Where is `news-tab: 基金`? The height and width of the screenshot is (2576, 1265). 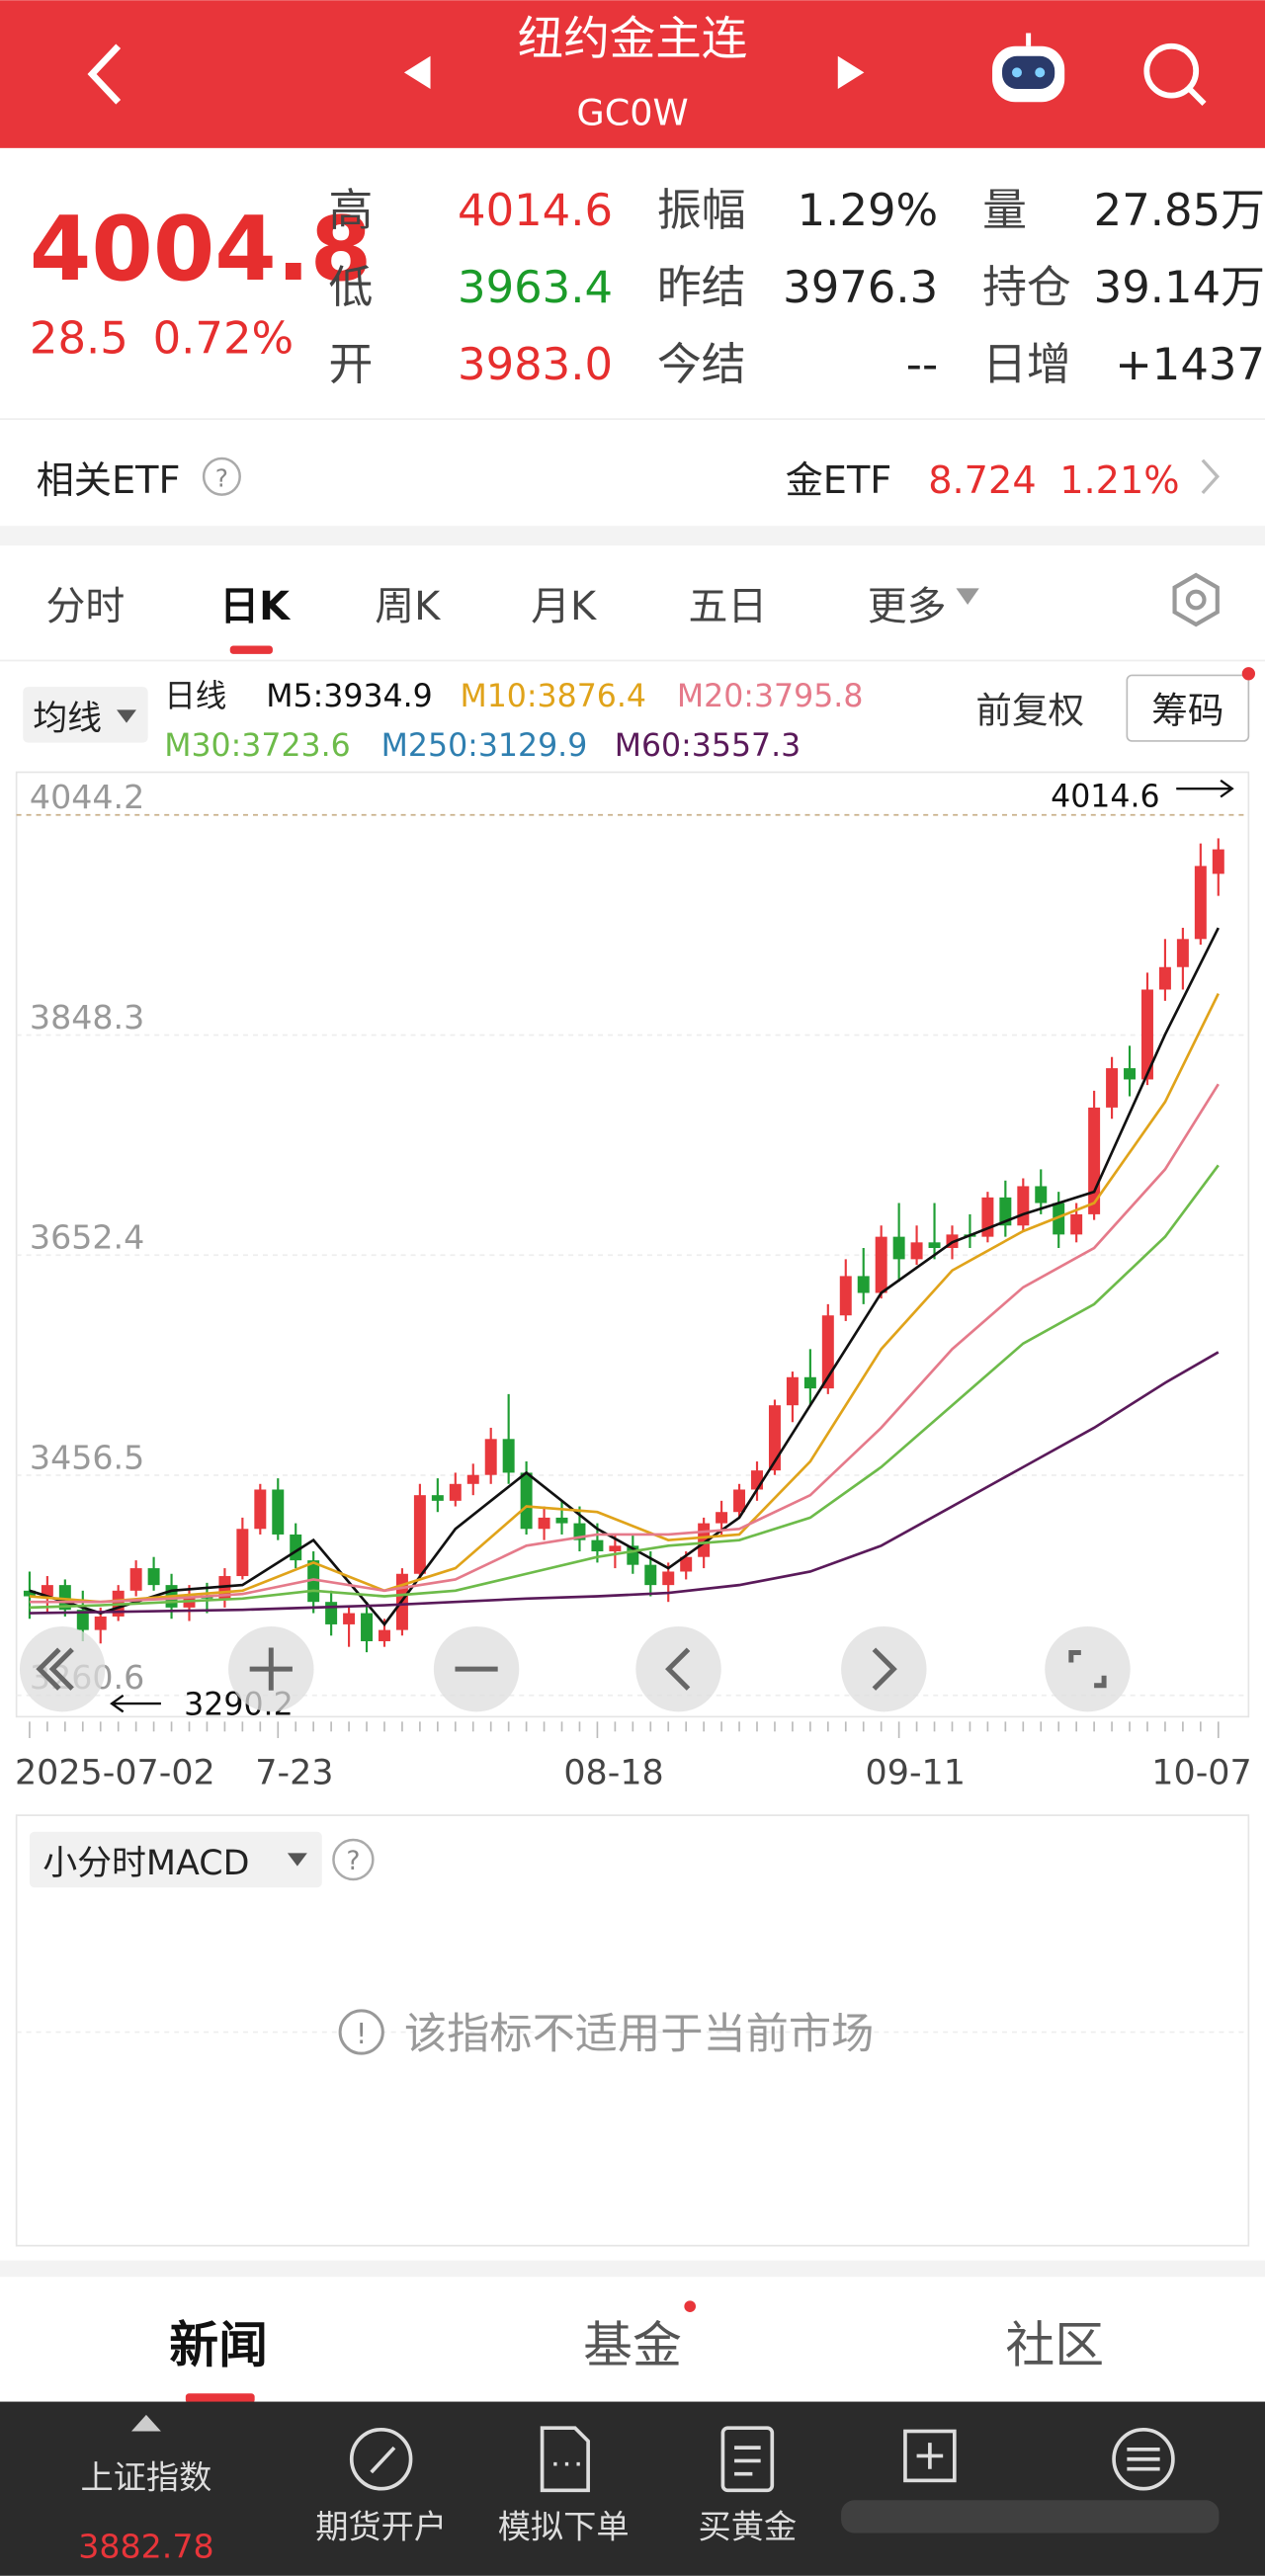 news-tab: 基金 is located at coordinates (632, 2345).